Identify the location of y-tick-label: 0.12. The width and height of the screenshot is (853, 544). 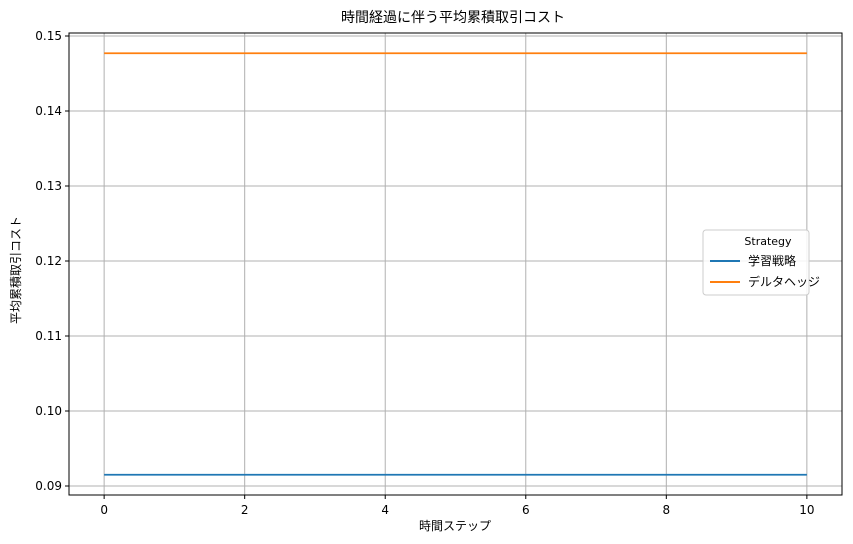
(48, 261).